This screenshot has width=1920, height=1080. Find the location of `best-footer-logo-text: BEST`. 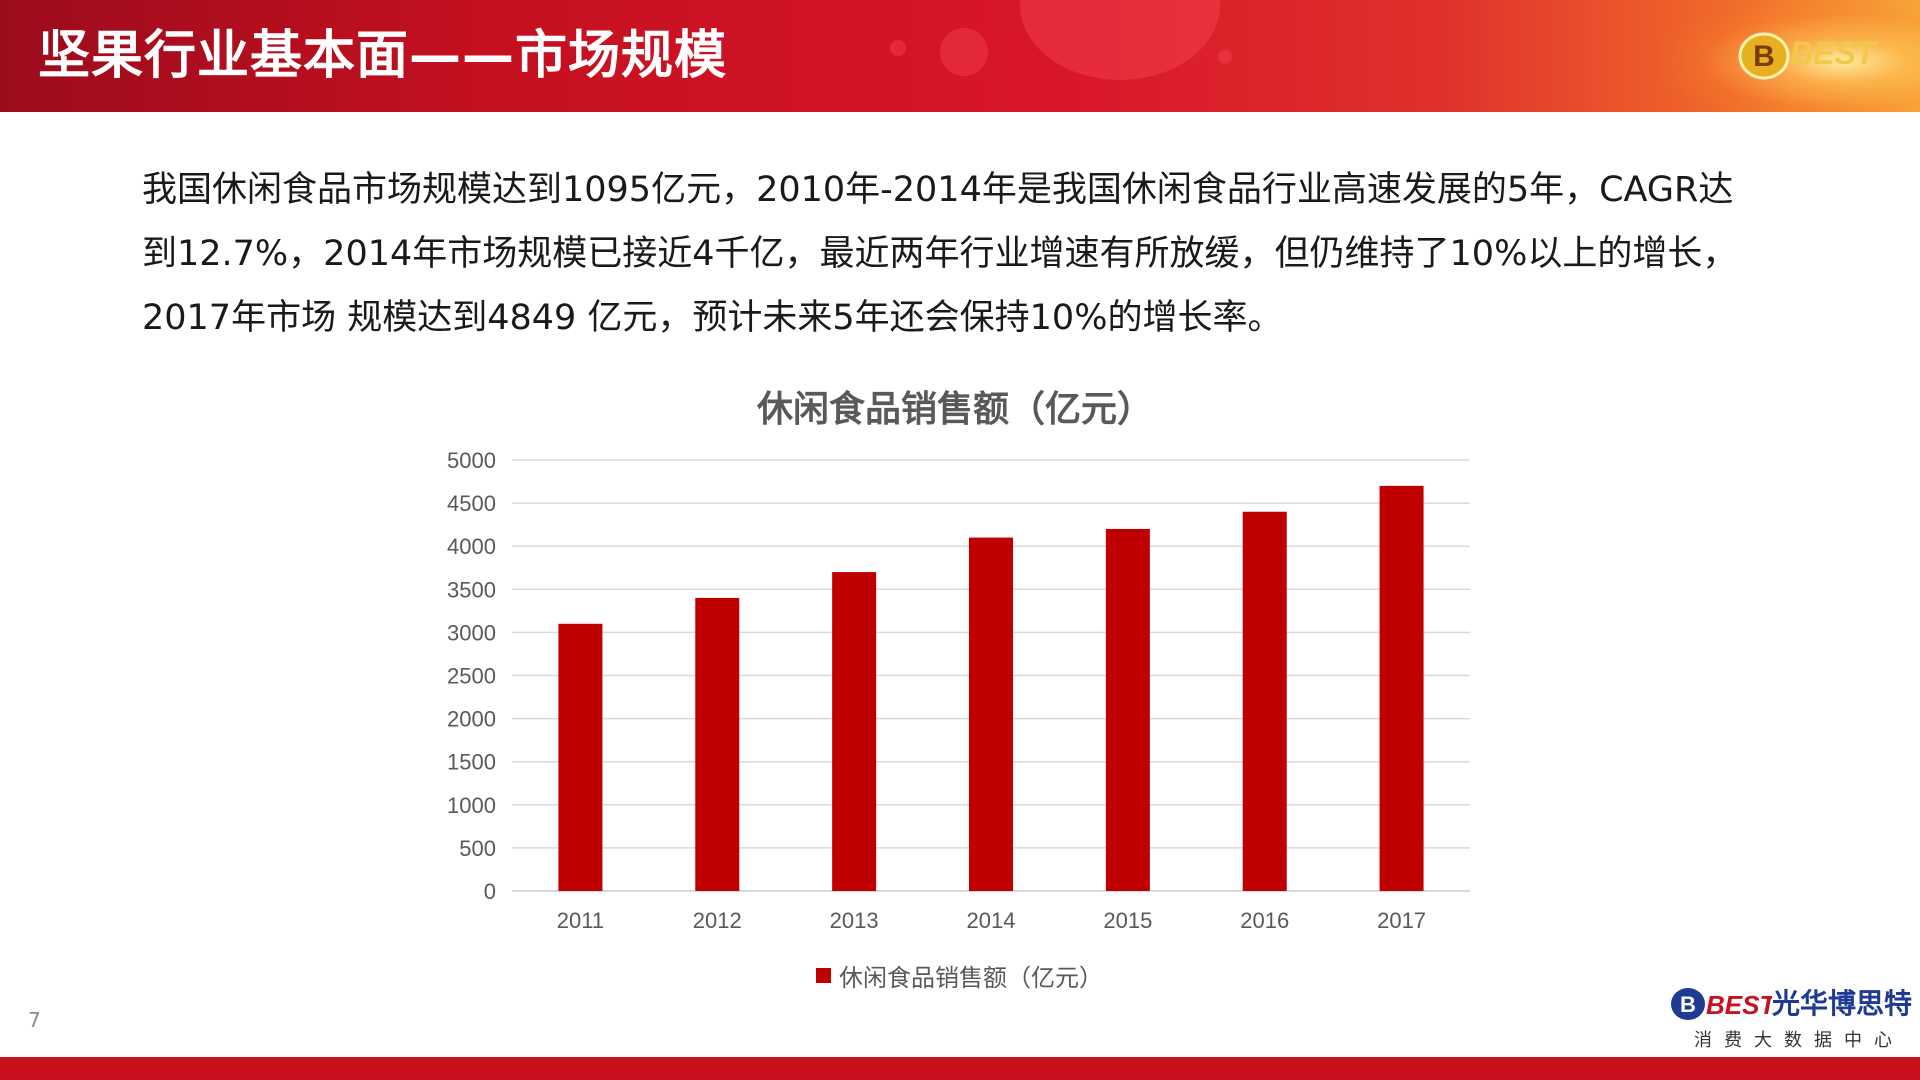

best-footer-logo-text: BEST is located at coordinates (1739, 1005).